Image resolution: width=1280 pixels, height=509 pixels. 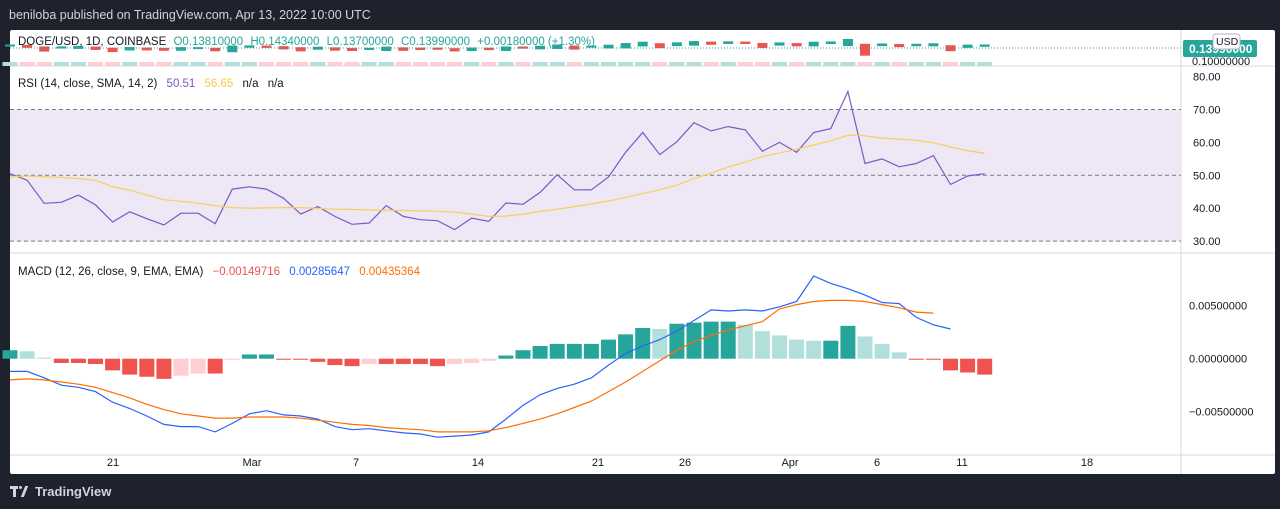 What do you see at coordinates (319, 272) in the screenshot?
I see `macd-legend-macd: 0.00285647` at bounding box center [319, 272].